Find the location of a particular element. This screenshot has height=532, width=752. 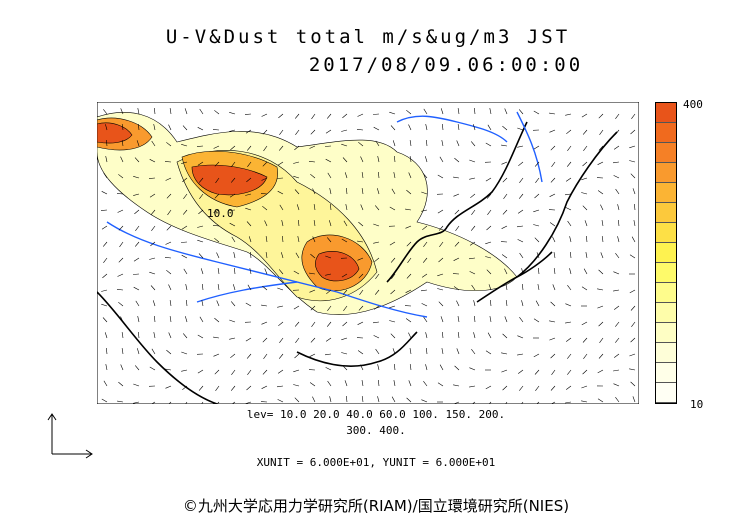

reference-vector is located at coordinates (70, 436).